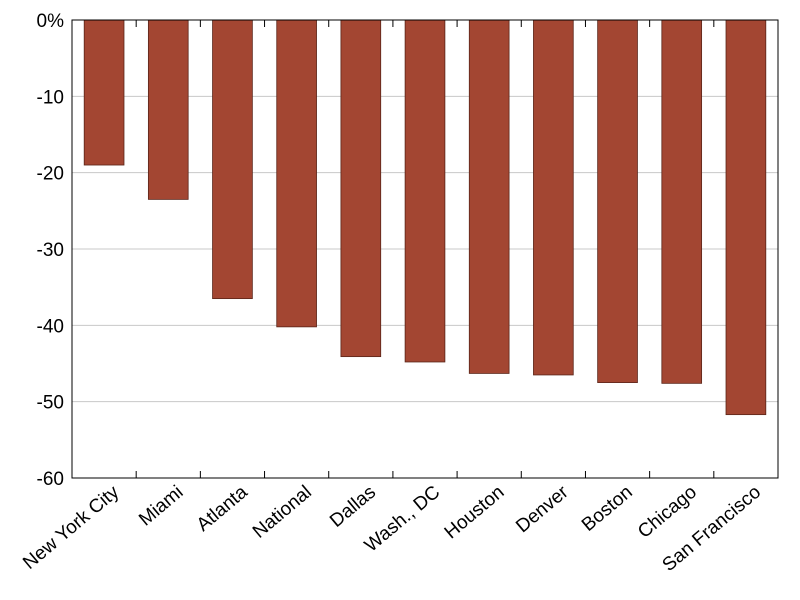 This screenshot has width=800, height=600. I want to click on x-tick-label: Dallas, so click(353, 507).